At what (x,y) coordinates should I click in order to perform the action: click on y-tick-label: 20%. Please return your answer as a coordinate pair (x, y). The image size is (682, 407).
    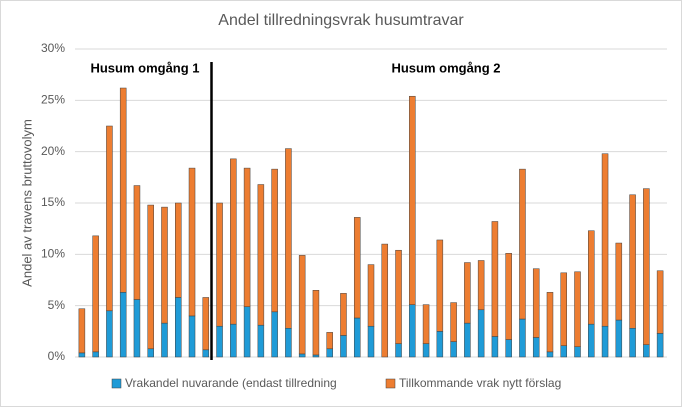
    Looking at the image, I should click on (53, 151).